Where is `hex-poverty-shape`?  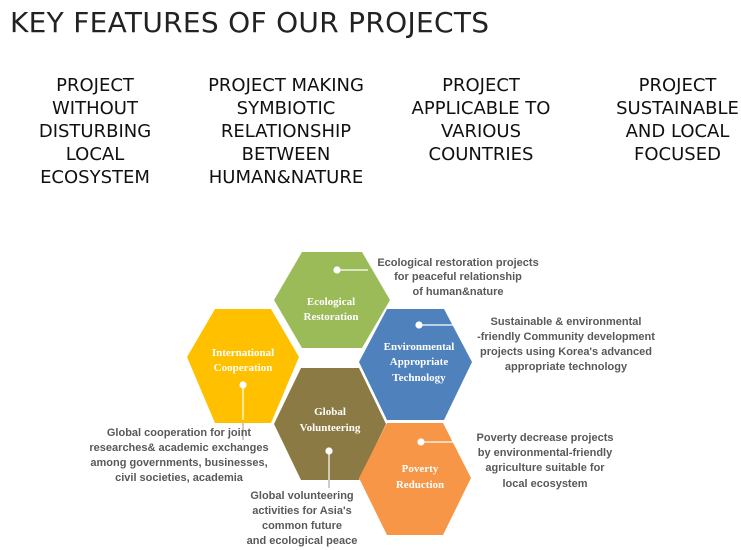
hex-poverty-shape is located at coordinates (415, 479).